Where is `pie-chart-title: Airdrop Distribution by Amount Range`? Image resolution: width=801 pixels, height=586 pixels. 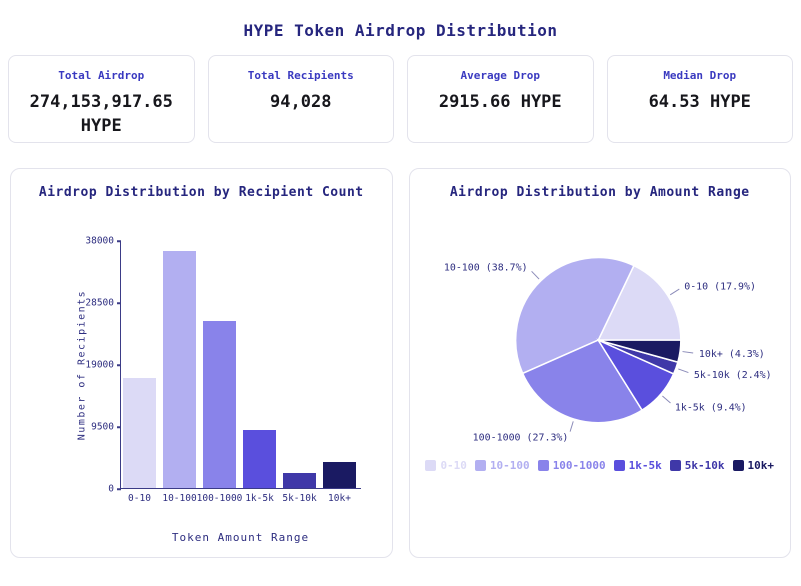 pie-chart-title: Airdrop Distribution by Amount Range is located at coordinates (599, 192).